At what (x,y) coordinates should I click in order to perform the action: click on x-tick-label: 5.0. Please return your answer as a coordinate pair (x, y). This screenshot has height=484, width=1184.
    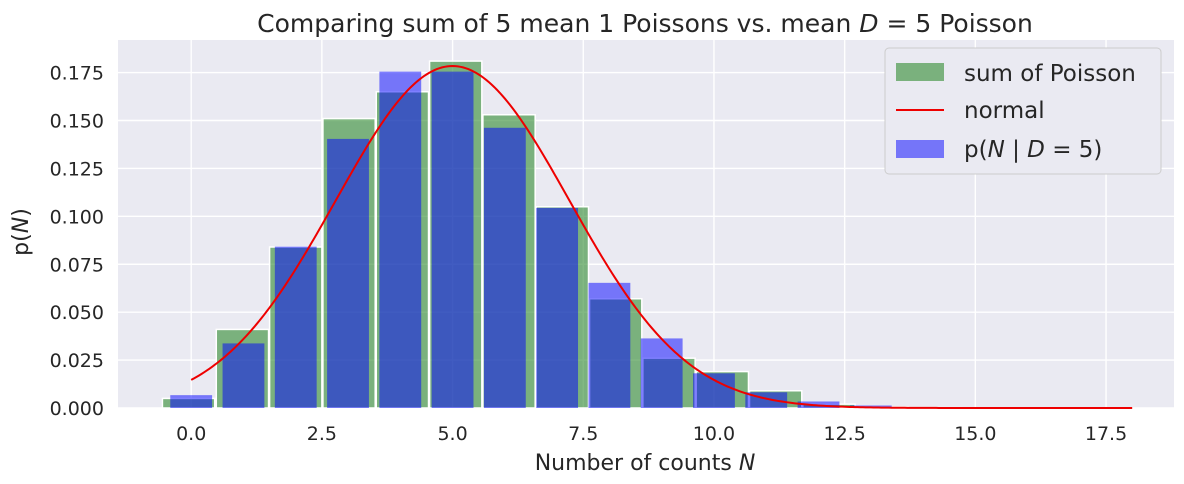
    Looking at the image, I should click on (452, 434).